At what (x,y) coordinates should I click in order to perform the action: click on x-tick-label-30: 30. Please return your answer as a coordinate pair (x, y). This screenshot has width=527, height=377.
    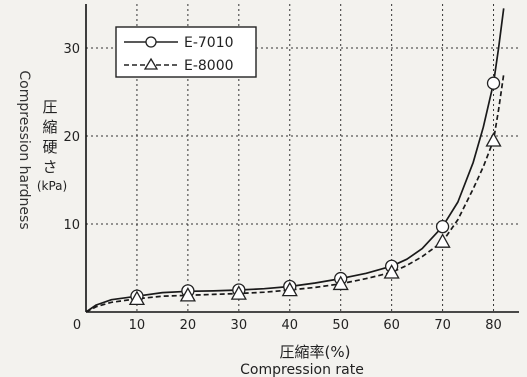
    Looking at the image, I should click on (239, 325).